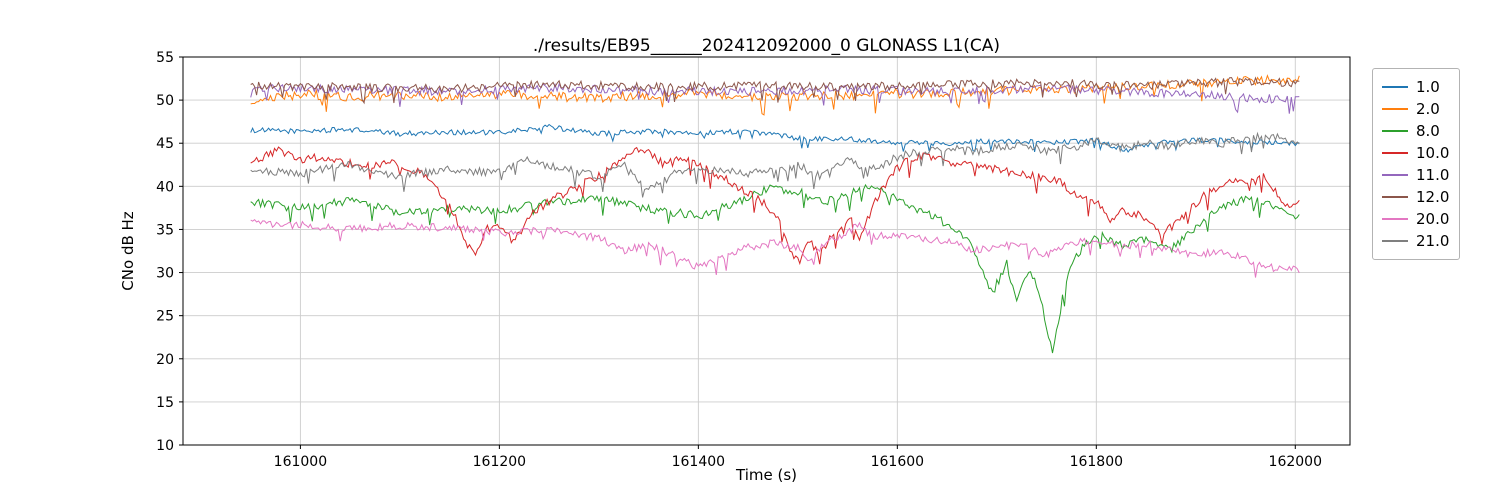  Describe the element at coordinates (1428, 131) in the screenshot. I see `legend-label: 8.0` at that location.